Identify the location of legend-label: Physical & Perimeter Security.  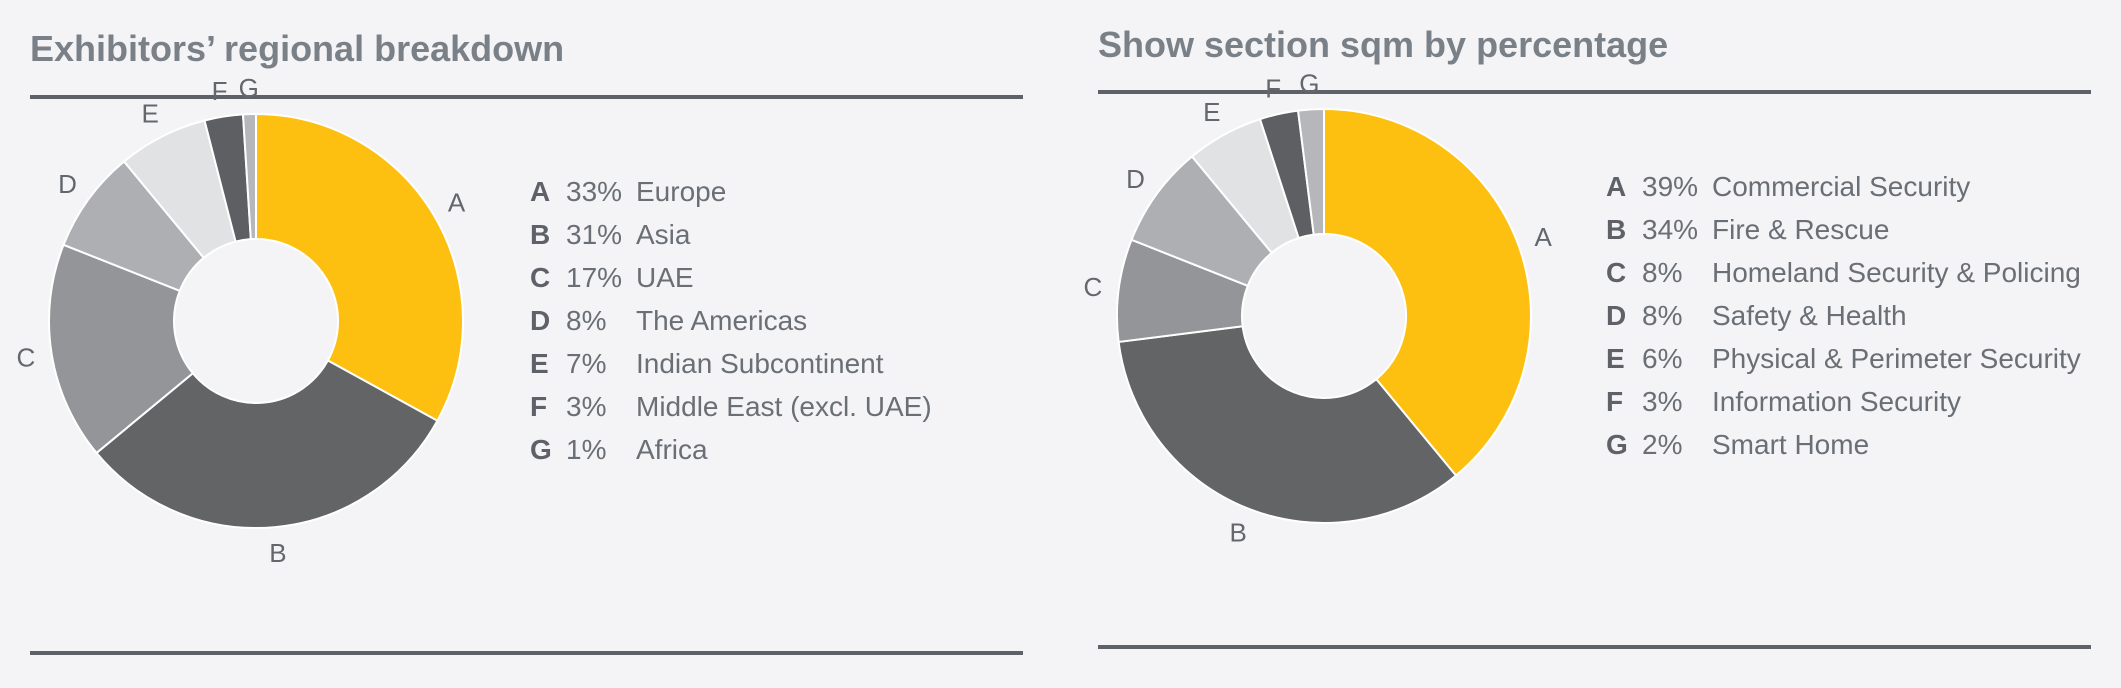
(1896, 358).